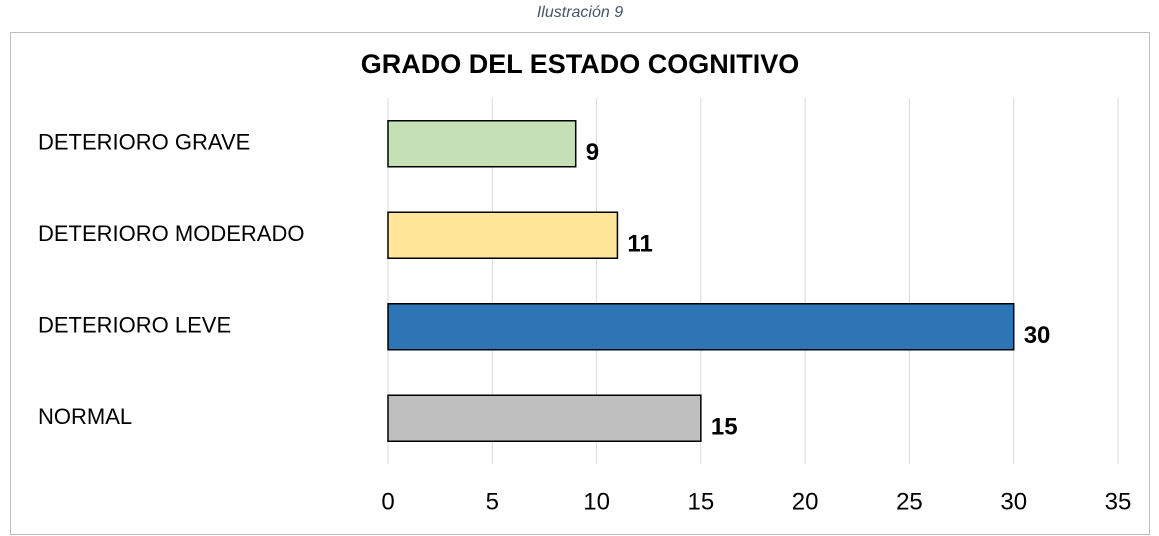 The height and width of the screenshot is (536, 1159). What do you see at coordinates (1013, 501) in the screenshot?
I see `x-tick-label: 30` at bounding box center [1013, 501].